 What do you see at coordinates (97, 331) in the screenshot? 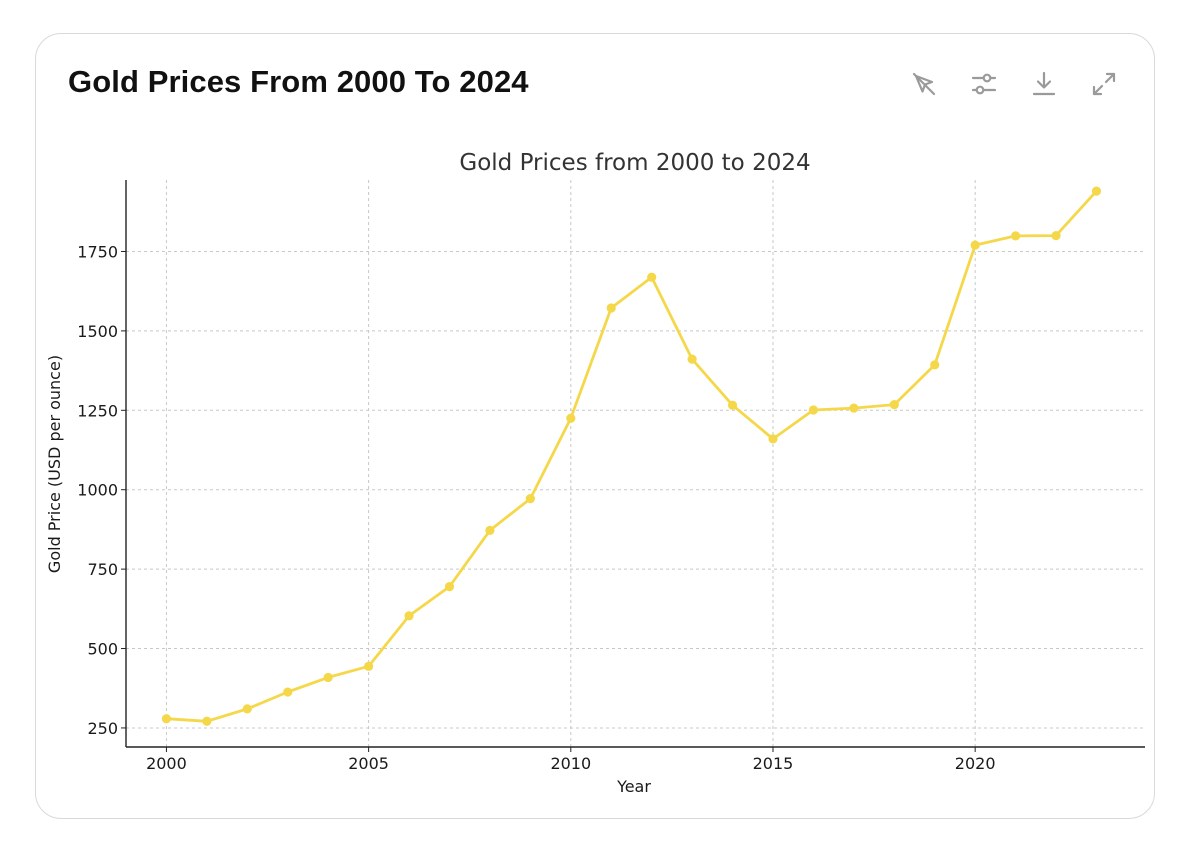
I see `y-tick-label: 1500` at bounding box center [97, 331].